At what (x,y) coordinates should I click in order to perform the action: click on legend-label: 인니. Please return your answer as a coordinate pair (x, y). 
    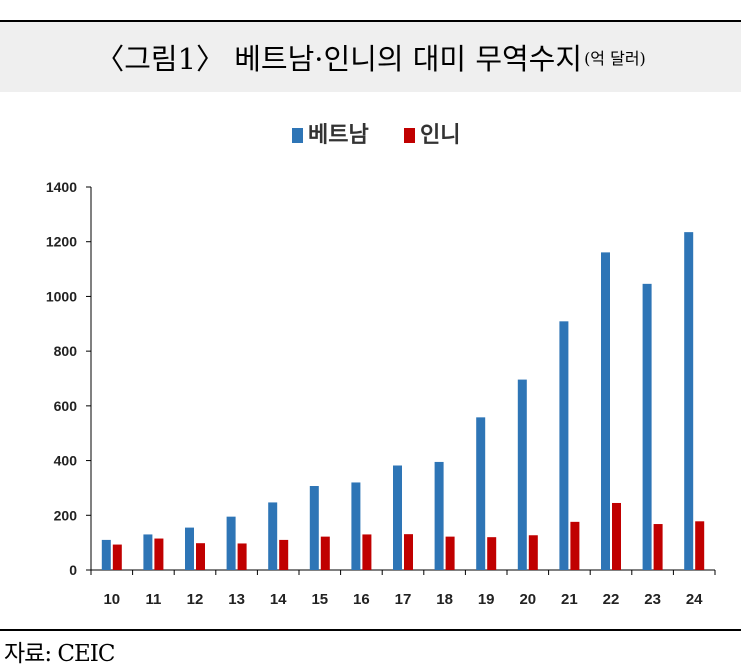
    Looking at the image, I should click on (440, 134).